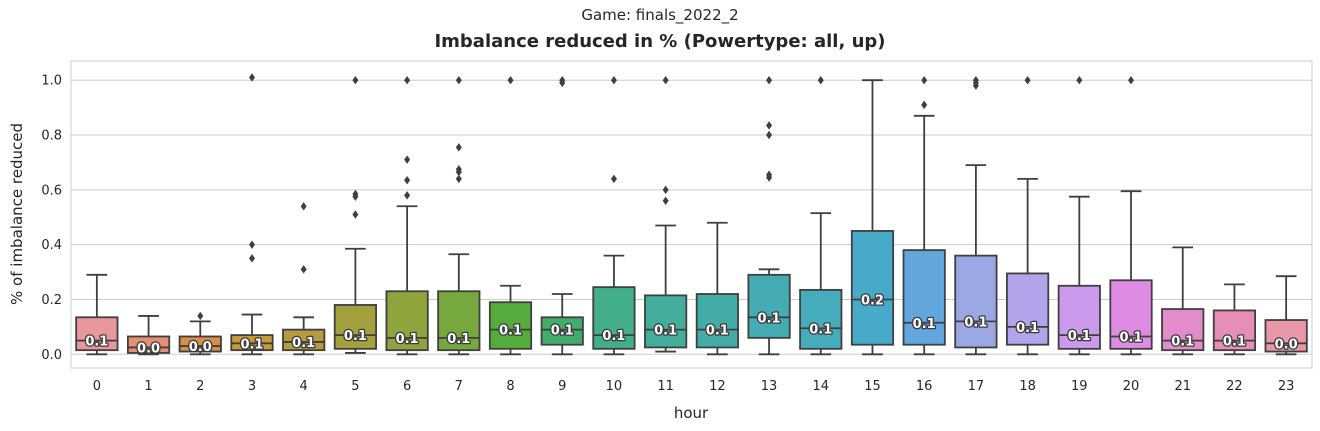  I want to click on x-tick-label: 13, so click(769, 386).